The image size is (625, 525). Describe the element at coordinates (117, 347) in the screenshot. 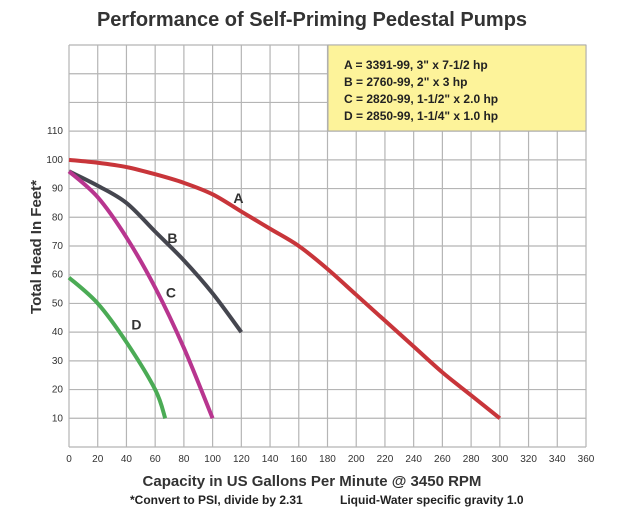

I see `series-line-d` at that location.